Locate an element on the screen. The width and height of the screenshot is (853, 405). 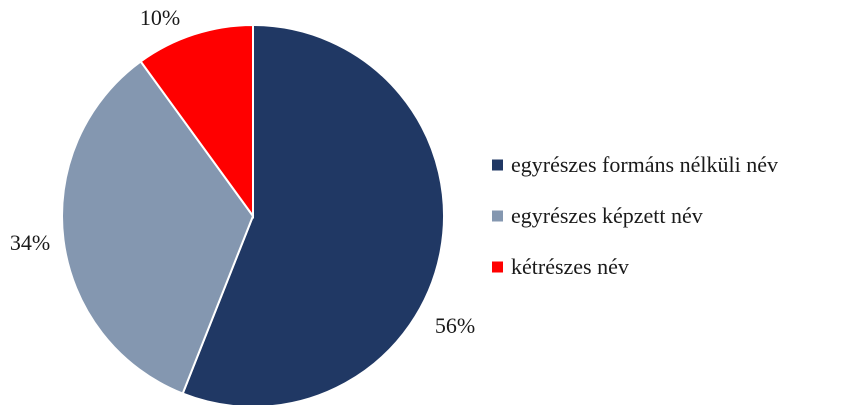
legend-label-1: egyrészes formáns nélküli név is located at coordinates (644, 164).